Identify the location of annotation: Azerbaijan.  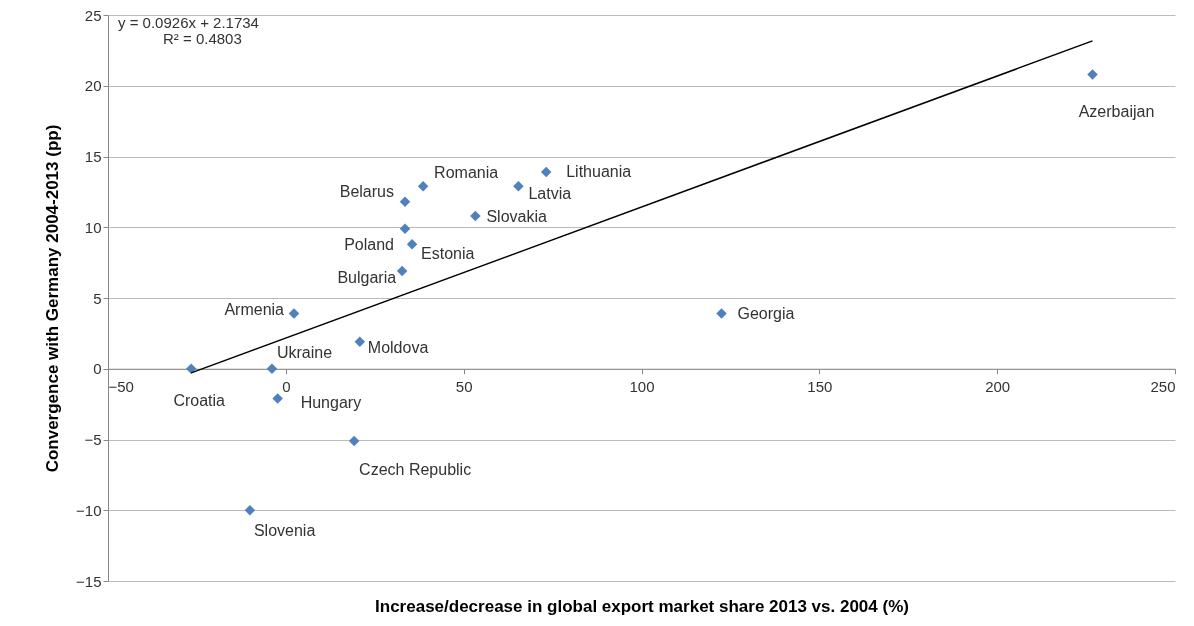
(1116, 112).